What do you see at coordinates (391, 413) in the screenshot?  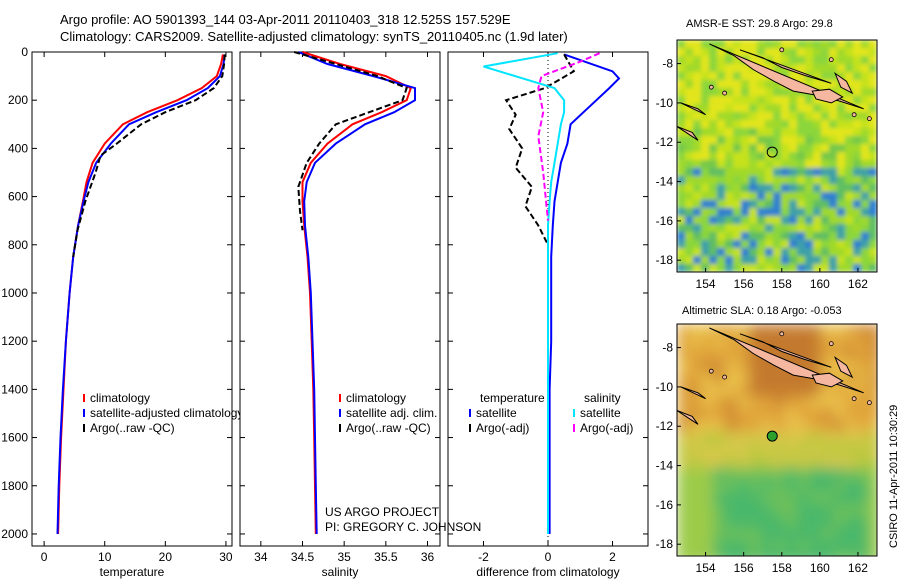 I see `legend-label-satellite-adj-clim: satellite adj. clim.` at bounding box center [391, 413].